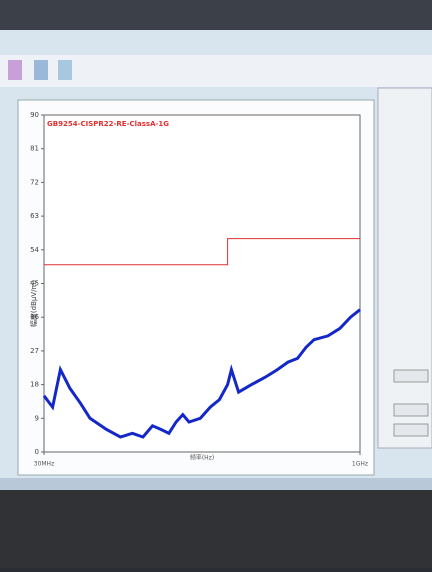 Image resolution: width=432 pixels, height=572 pixels. What do you see at coordinates (202, 458) in the screenshot?
I see `x-axis-label: 频率(Hz)` at bounding box center [202, 458].